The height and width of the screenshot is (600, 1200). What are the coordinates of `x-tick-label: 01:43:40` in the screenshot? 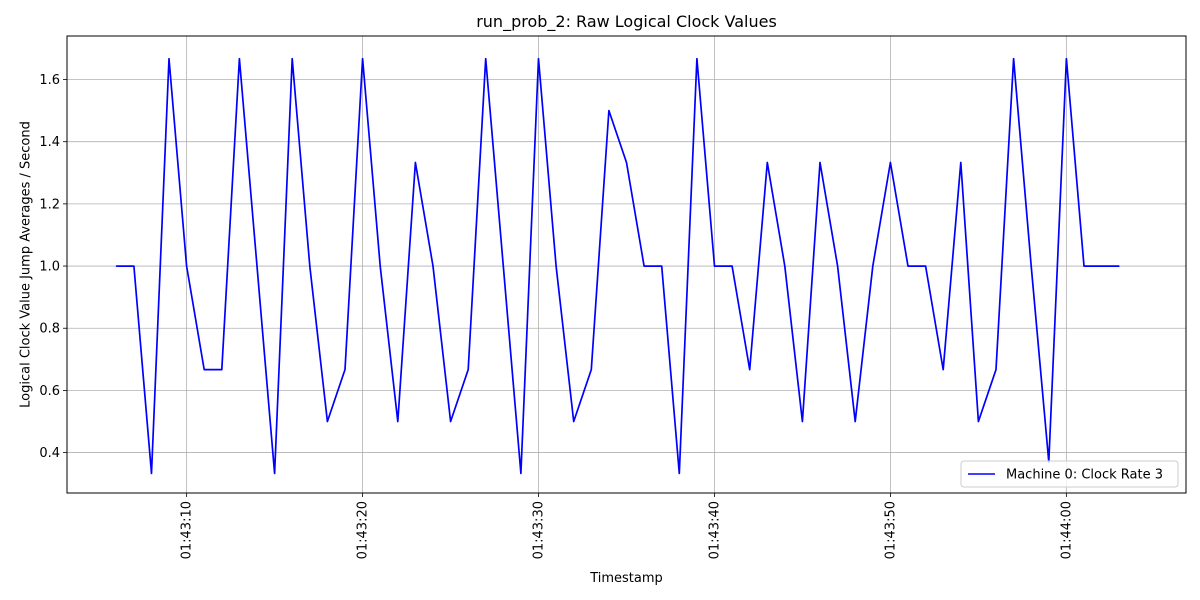 It's located at (714, 530).